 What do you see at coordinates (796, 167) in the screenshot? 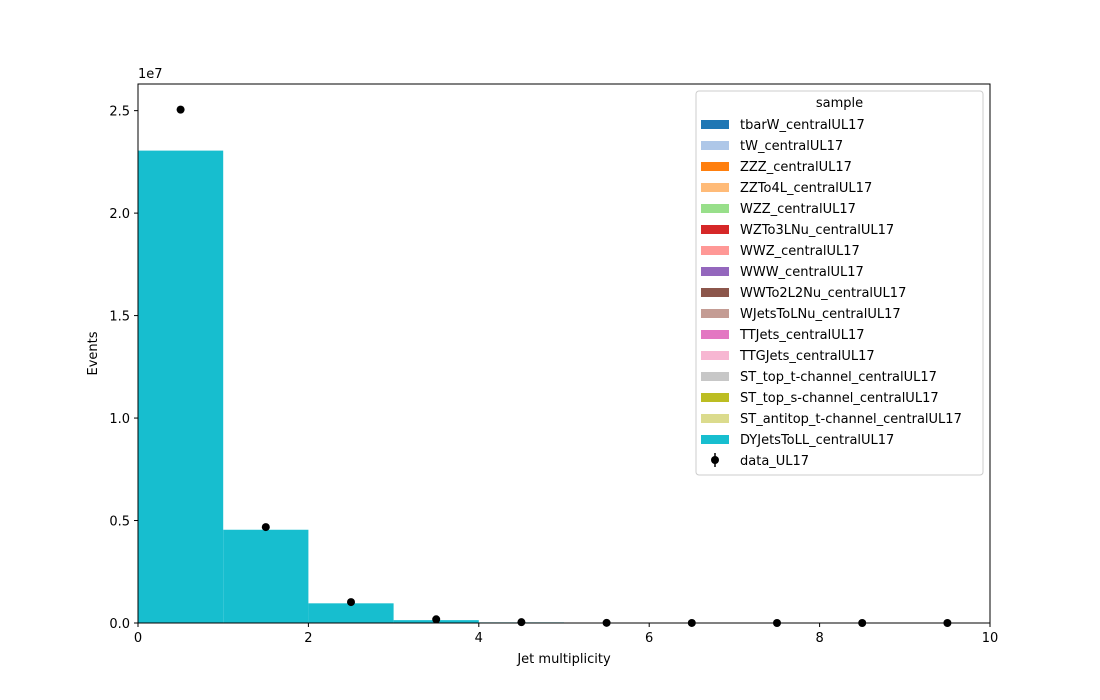
I see `legend-entry: ZZZ_centralUL17` at bounding box center [796, 167].